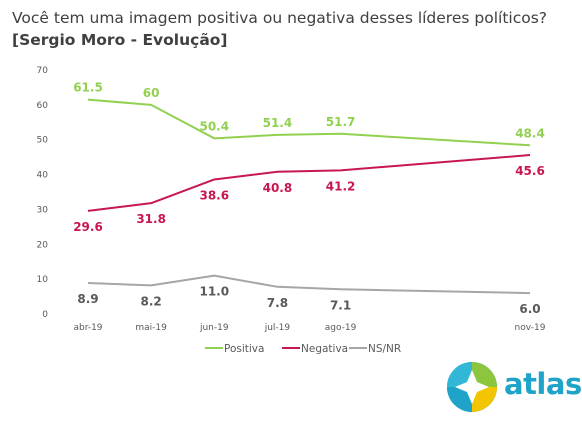 Image resolution: width=582 pixels, height=424 pixels. What do you see at coordinates (43, 71) in the screenshot?
I see `y-tick-label: 70` at bounding box center [43, 71].